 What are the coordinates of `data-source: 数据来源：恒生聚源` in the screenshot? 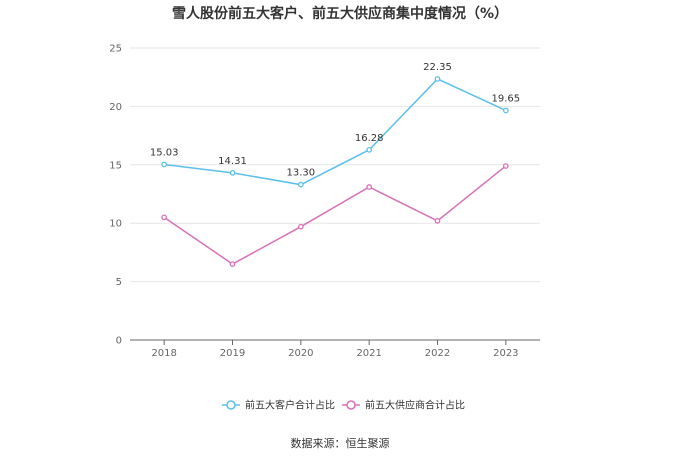 It's located at (340, 443).